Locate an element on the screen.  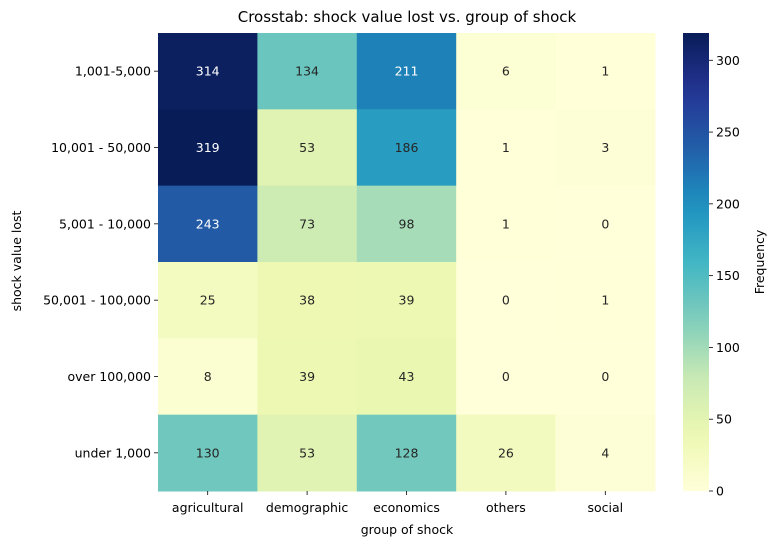
y-axis-label: shock value lost is located at coordinates (16, 260).